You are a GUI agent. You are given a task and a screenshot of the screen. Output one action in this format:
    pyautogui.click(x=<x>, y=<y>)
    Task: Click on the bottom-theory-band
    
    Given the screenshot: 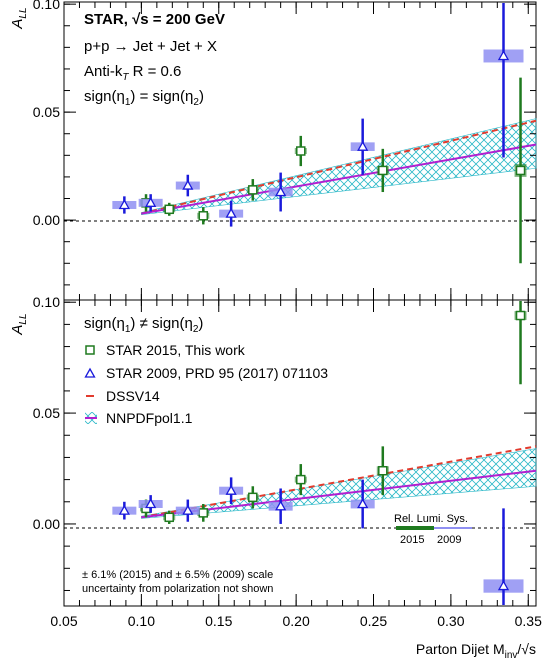 What is the action you would take?
    pyautogui.click(x=339, y=482)
    